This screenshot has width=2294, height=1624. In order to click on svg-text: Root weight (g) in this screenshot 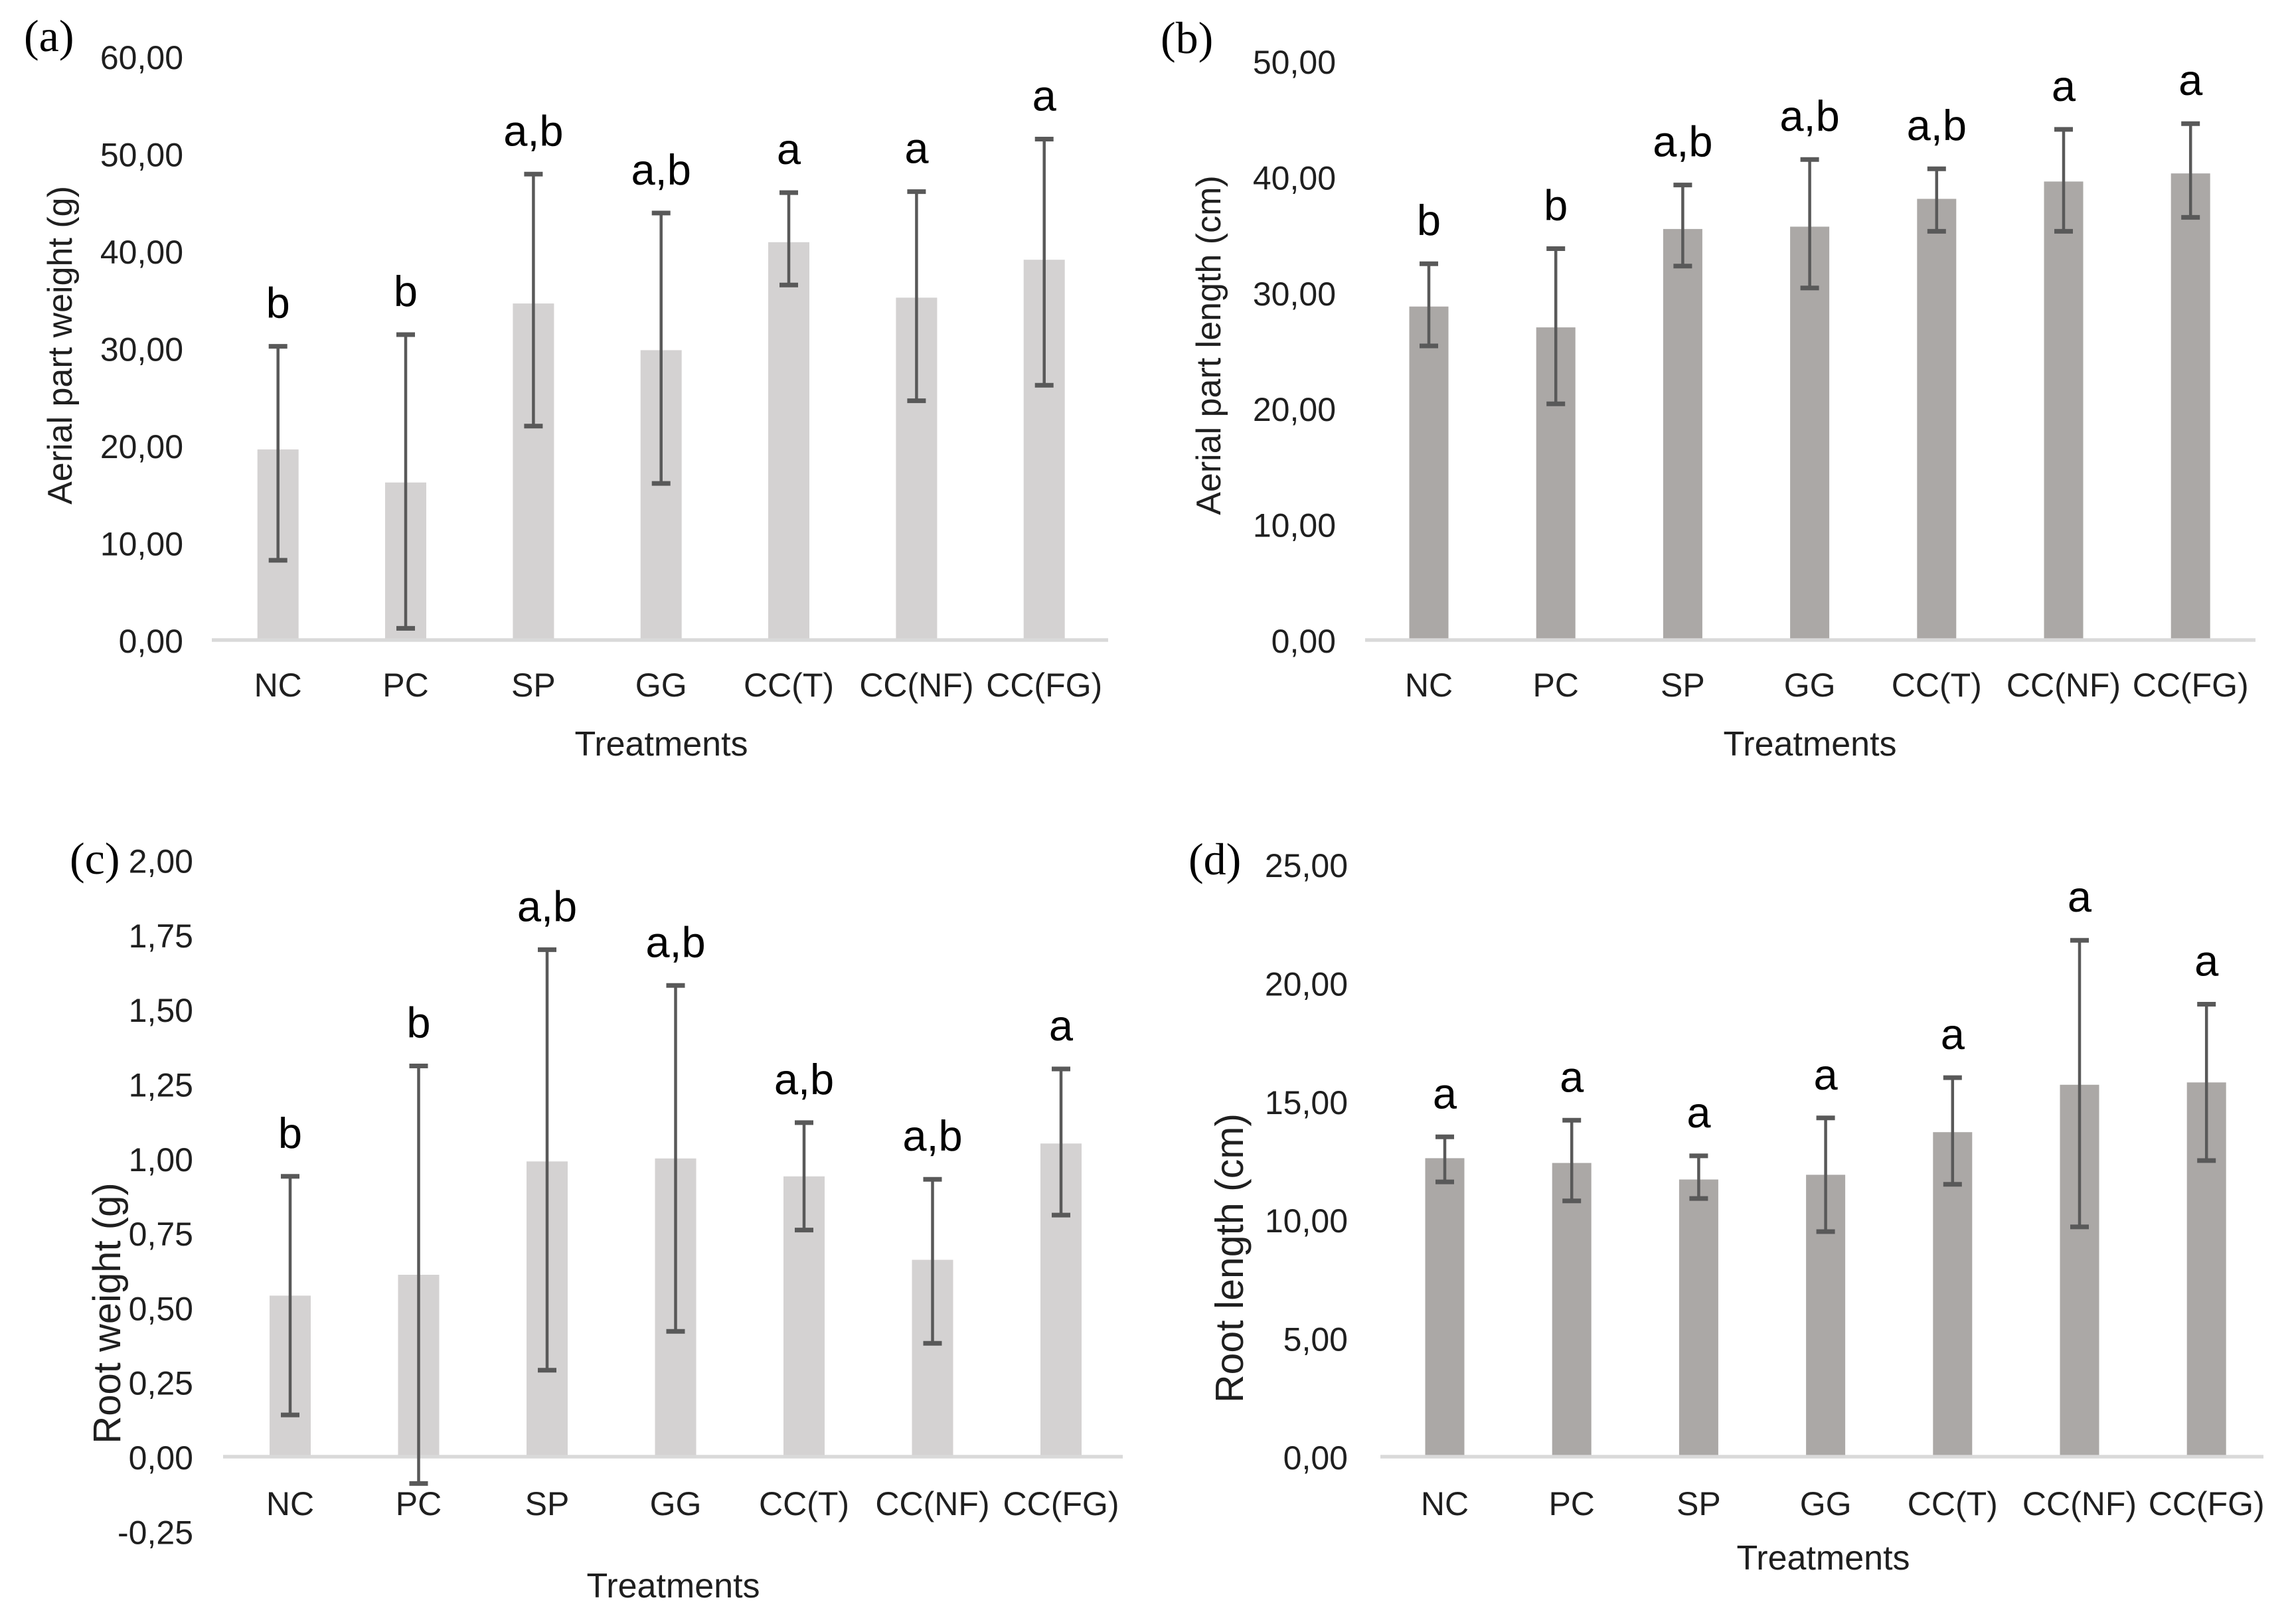, I will do `click(107, 1312)`.